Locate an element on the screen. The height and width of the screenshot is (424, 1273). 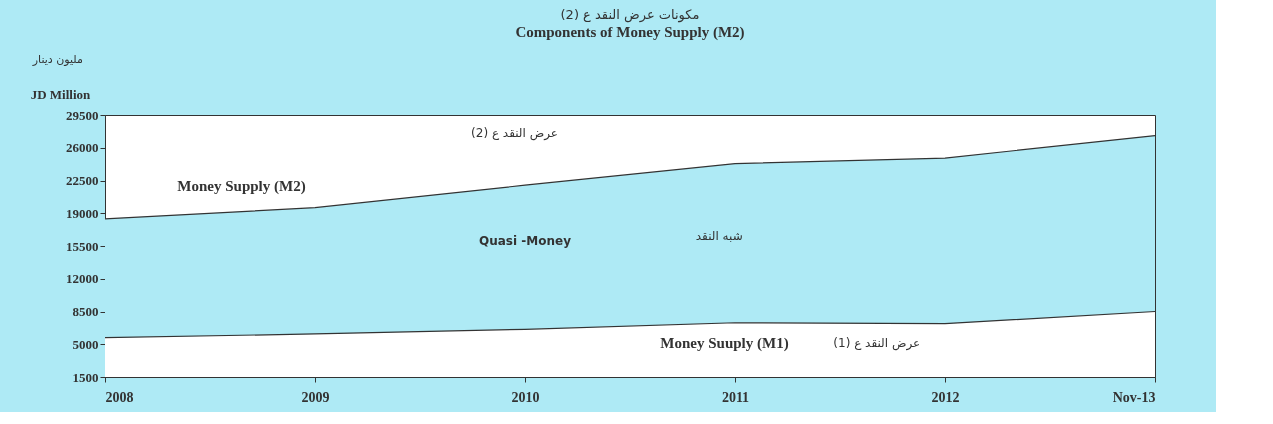
annotation: Quasi -Money is located at coordinates (525, 240).